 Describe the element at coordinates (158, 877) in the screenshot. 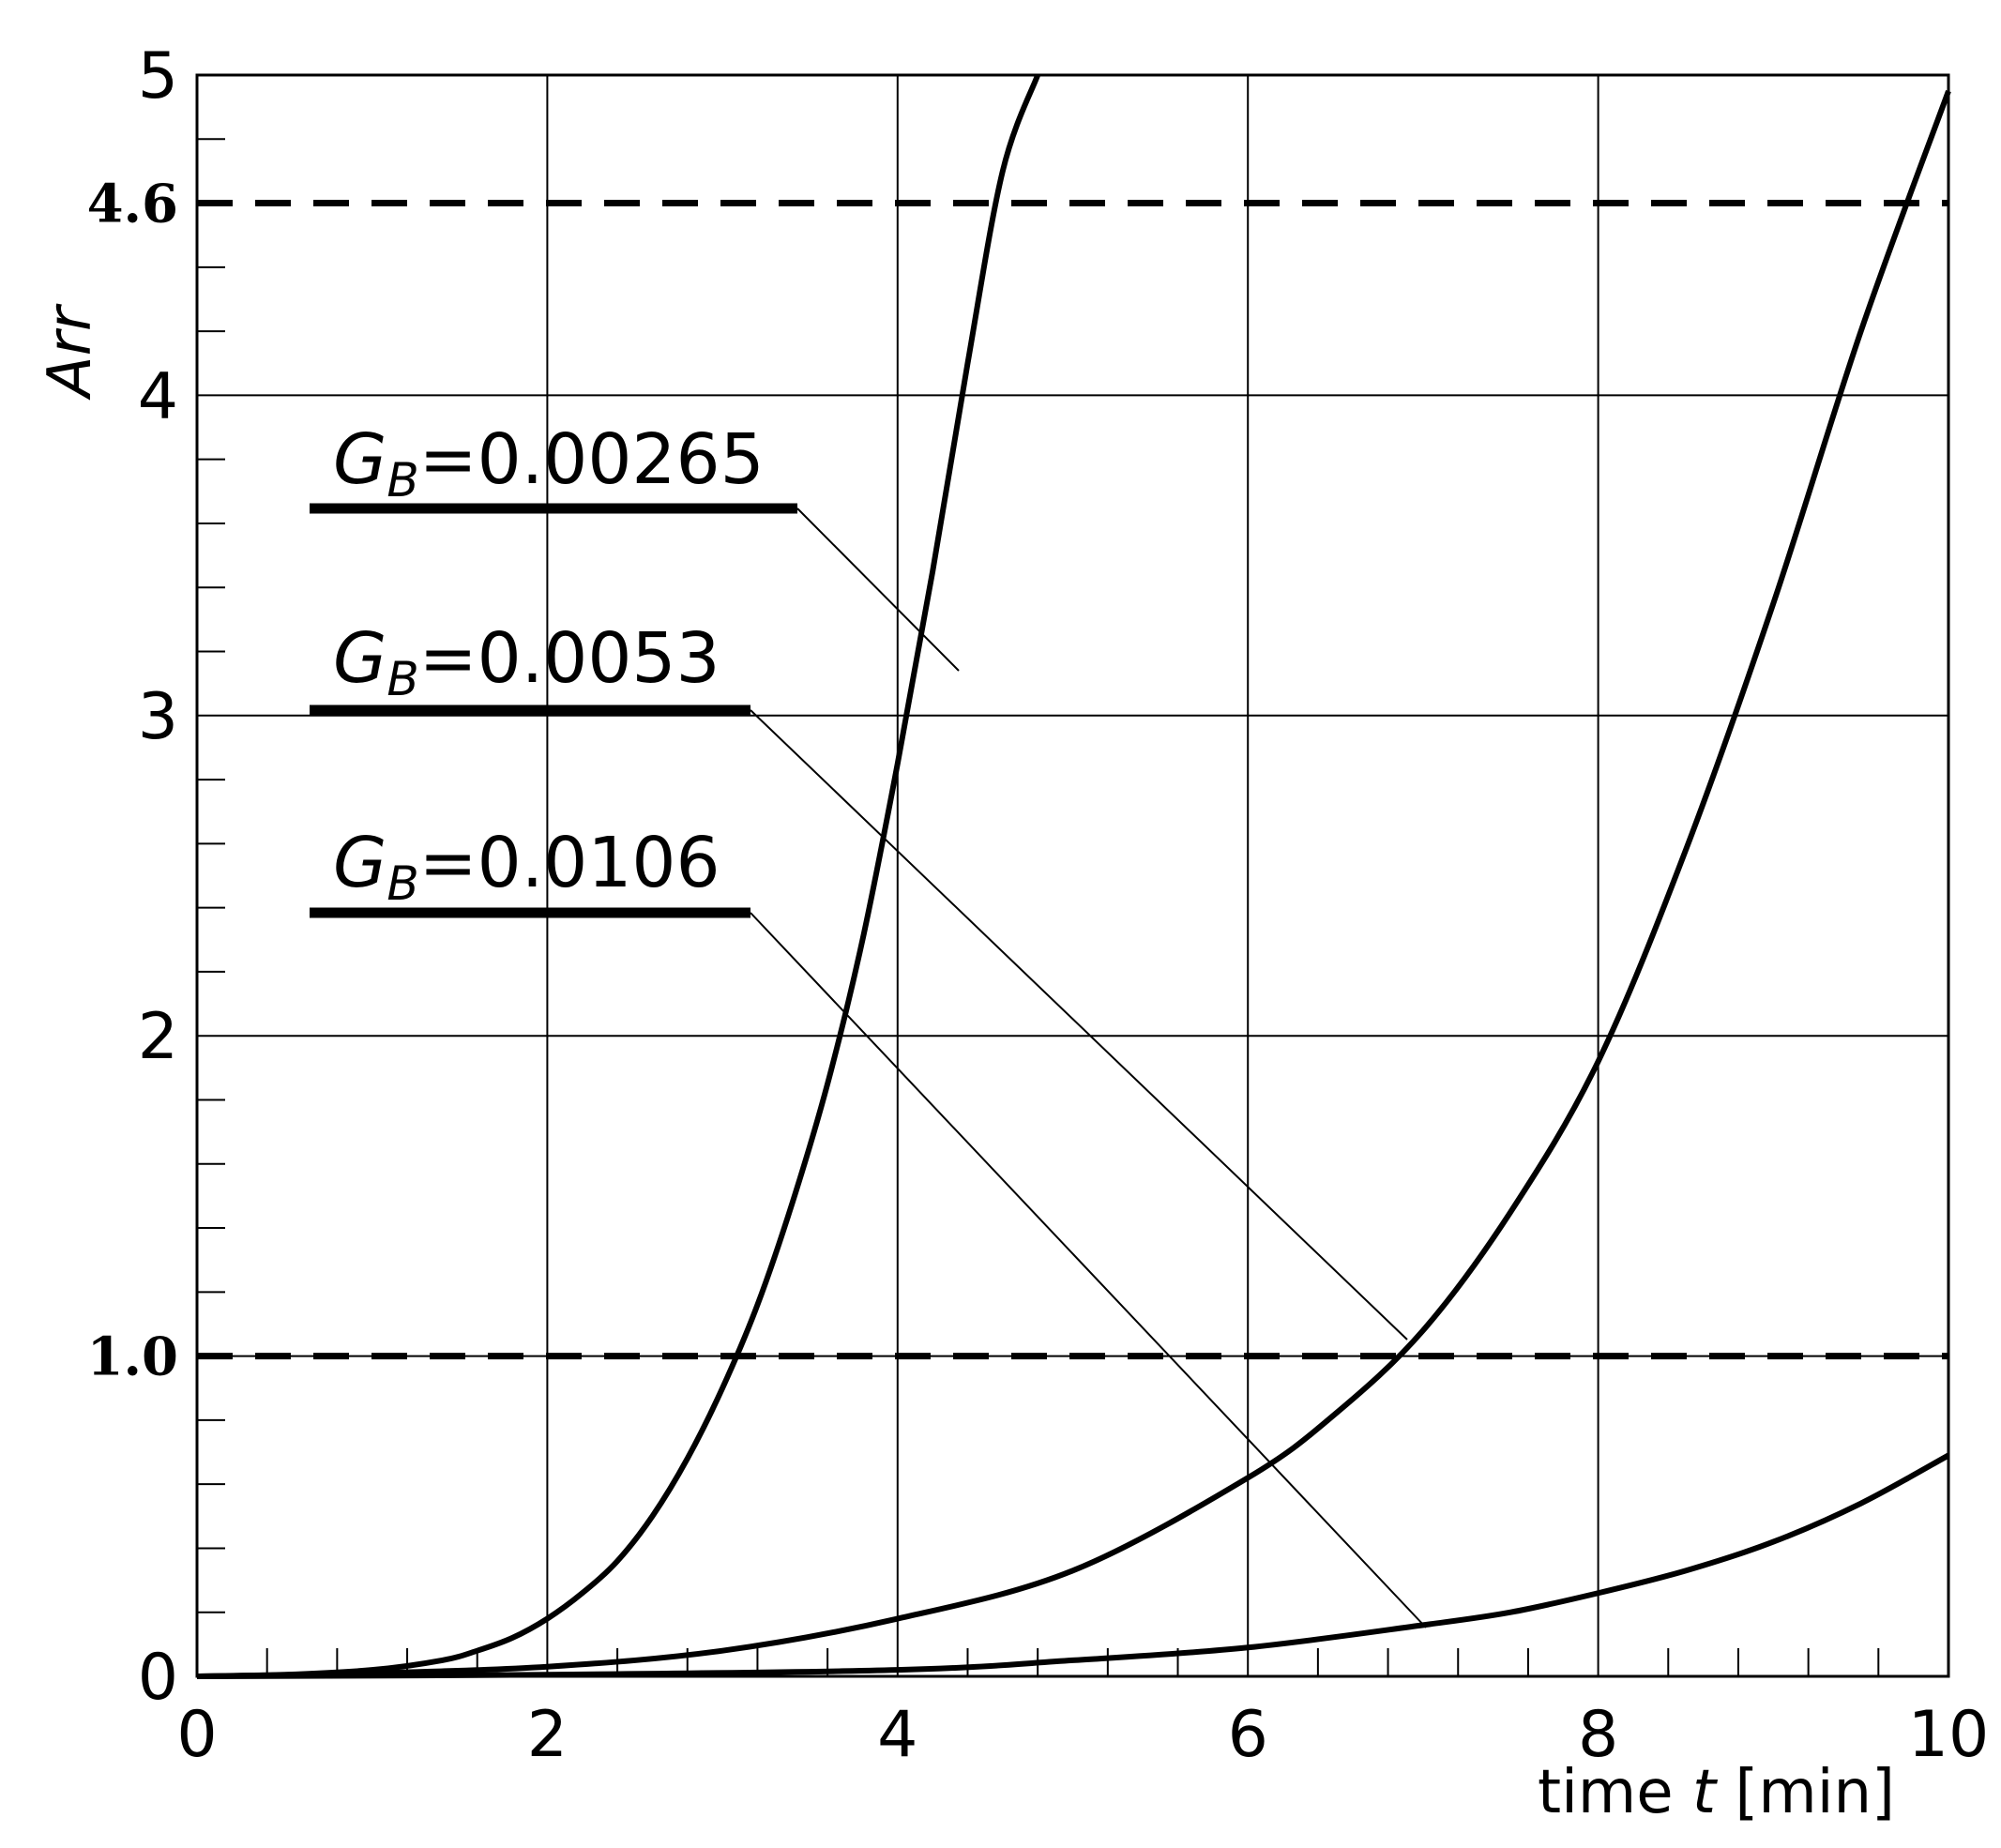

I see `y-tick-labels: 0 2 3 4 5` at that location.